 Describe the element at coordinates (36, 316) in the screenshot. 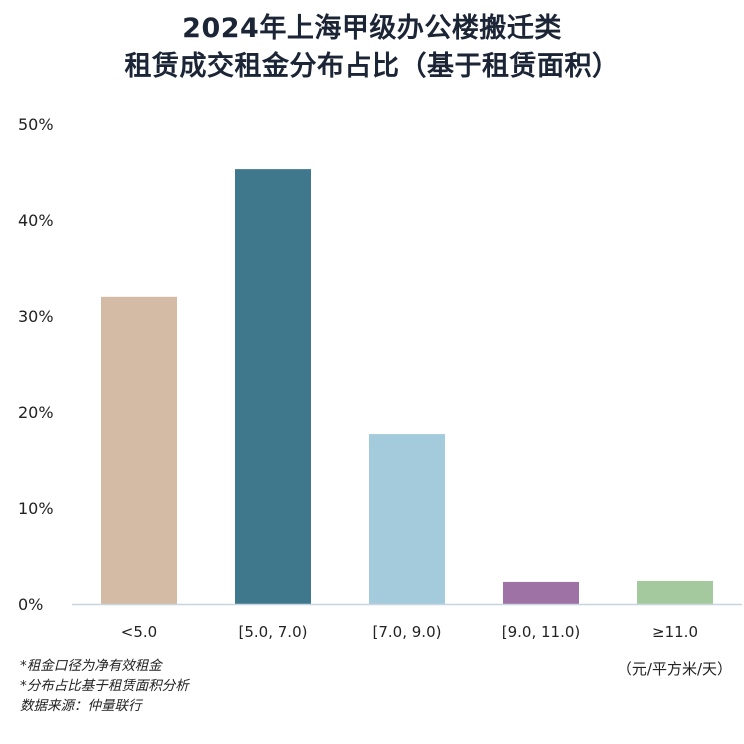

I see `y-tick-label: 30%` at that location.